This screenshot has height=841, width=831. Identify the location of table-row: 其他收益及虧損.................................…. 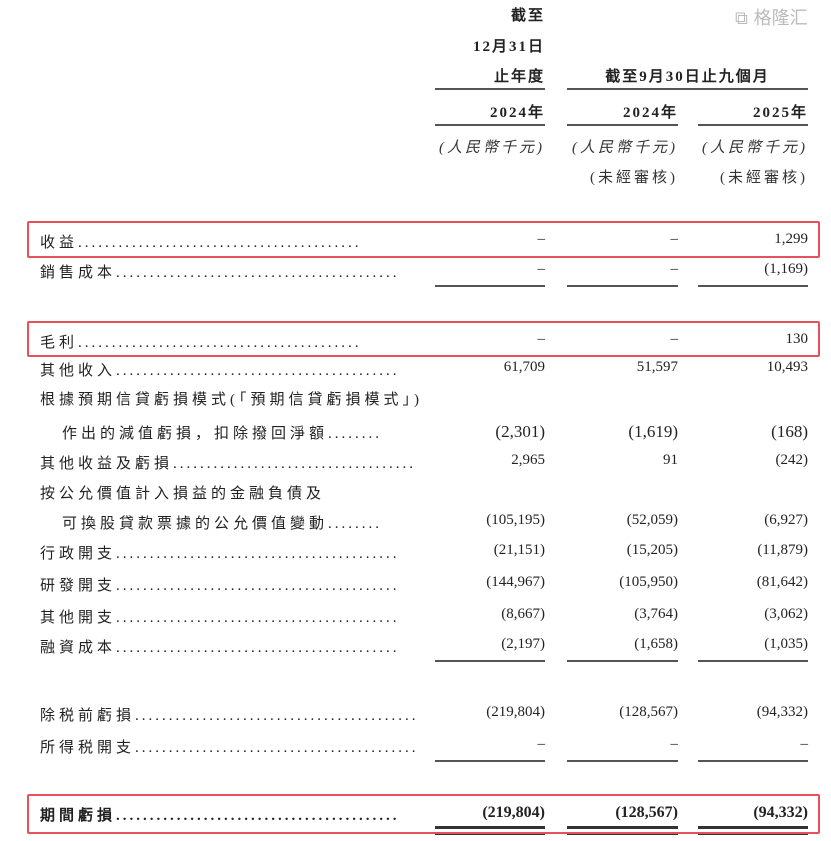
(415, 464).